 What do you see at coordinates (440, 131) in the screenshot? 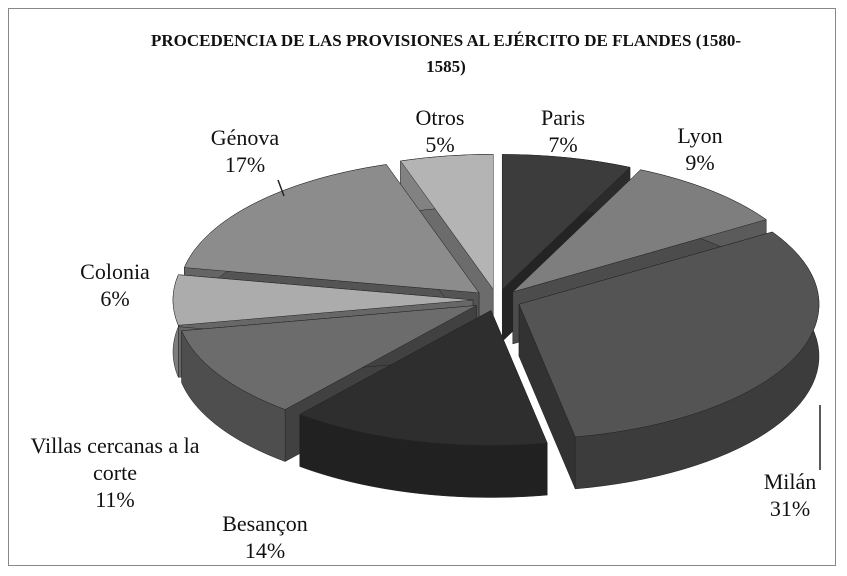
I see `slice-label: Otros 5%` at bounding box center [440, 131].